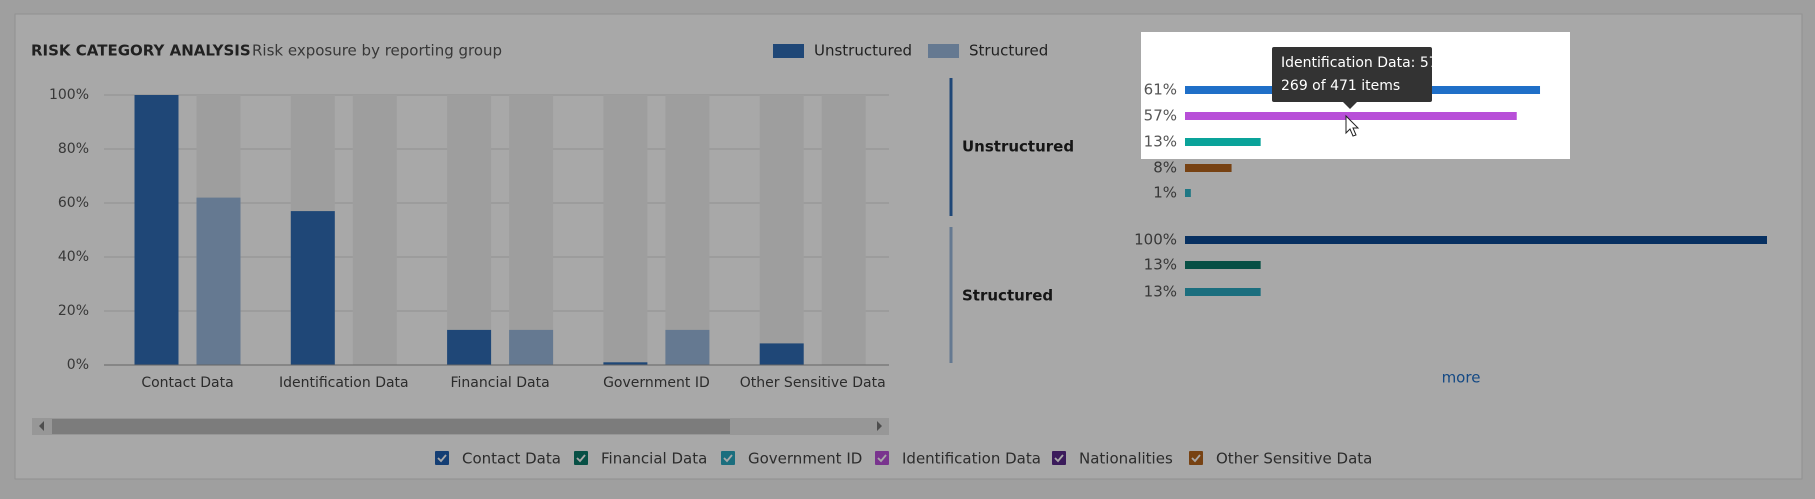 This screenshot has height=499, width=1815. What do you see at coordinates (656, 383) in the screenshot?
I see `x-tick-label: Government ID` at bounding box center [656, 383].